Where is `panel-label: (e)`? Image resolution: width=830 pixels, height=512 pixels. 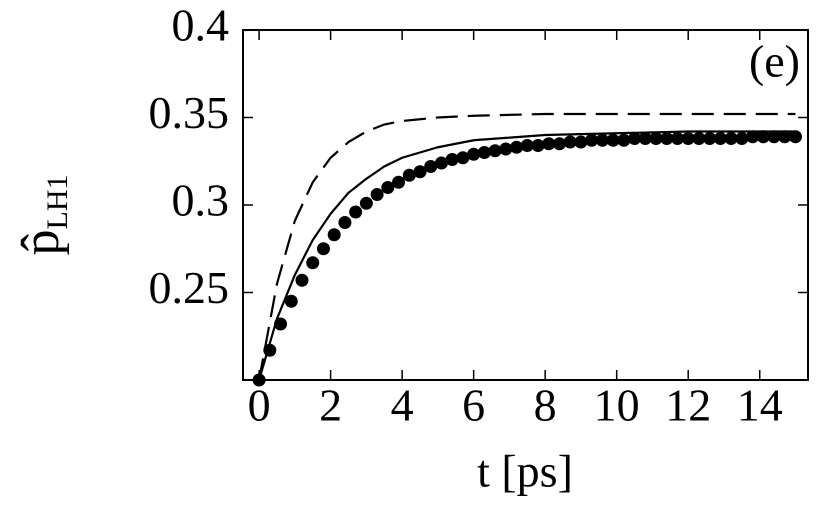 panel-label: (e) is located at coordinates (774, 61).